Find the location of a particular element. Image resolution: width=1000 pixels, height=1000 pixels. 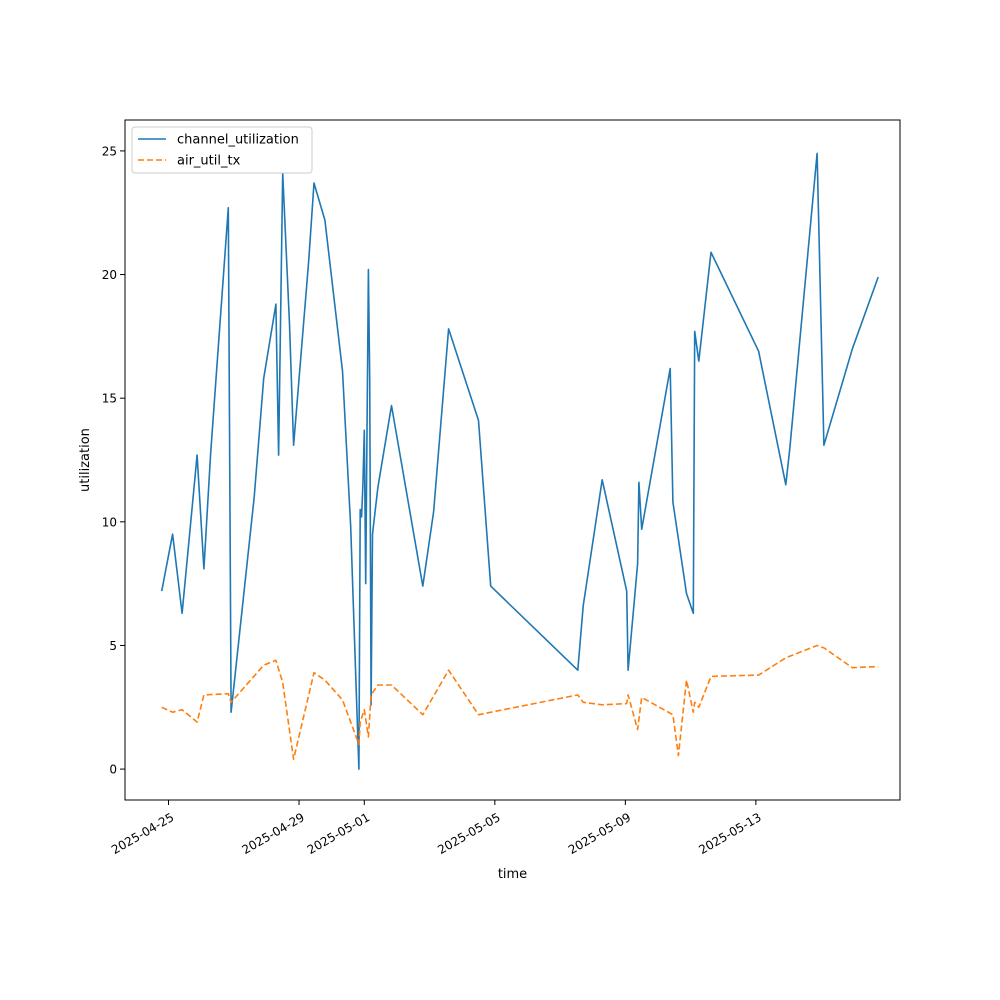

legend: channel_utilization air_util_tx is located at coordinates (222, 150).